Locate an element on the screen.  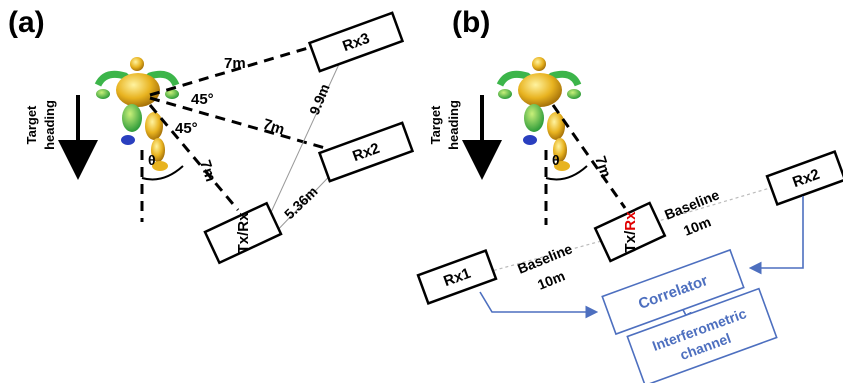
panel-a-label: (a) is located at coordinates (26, 22).